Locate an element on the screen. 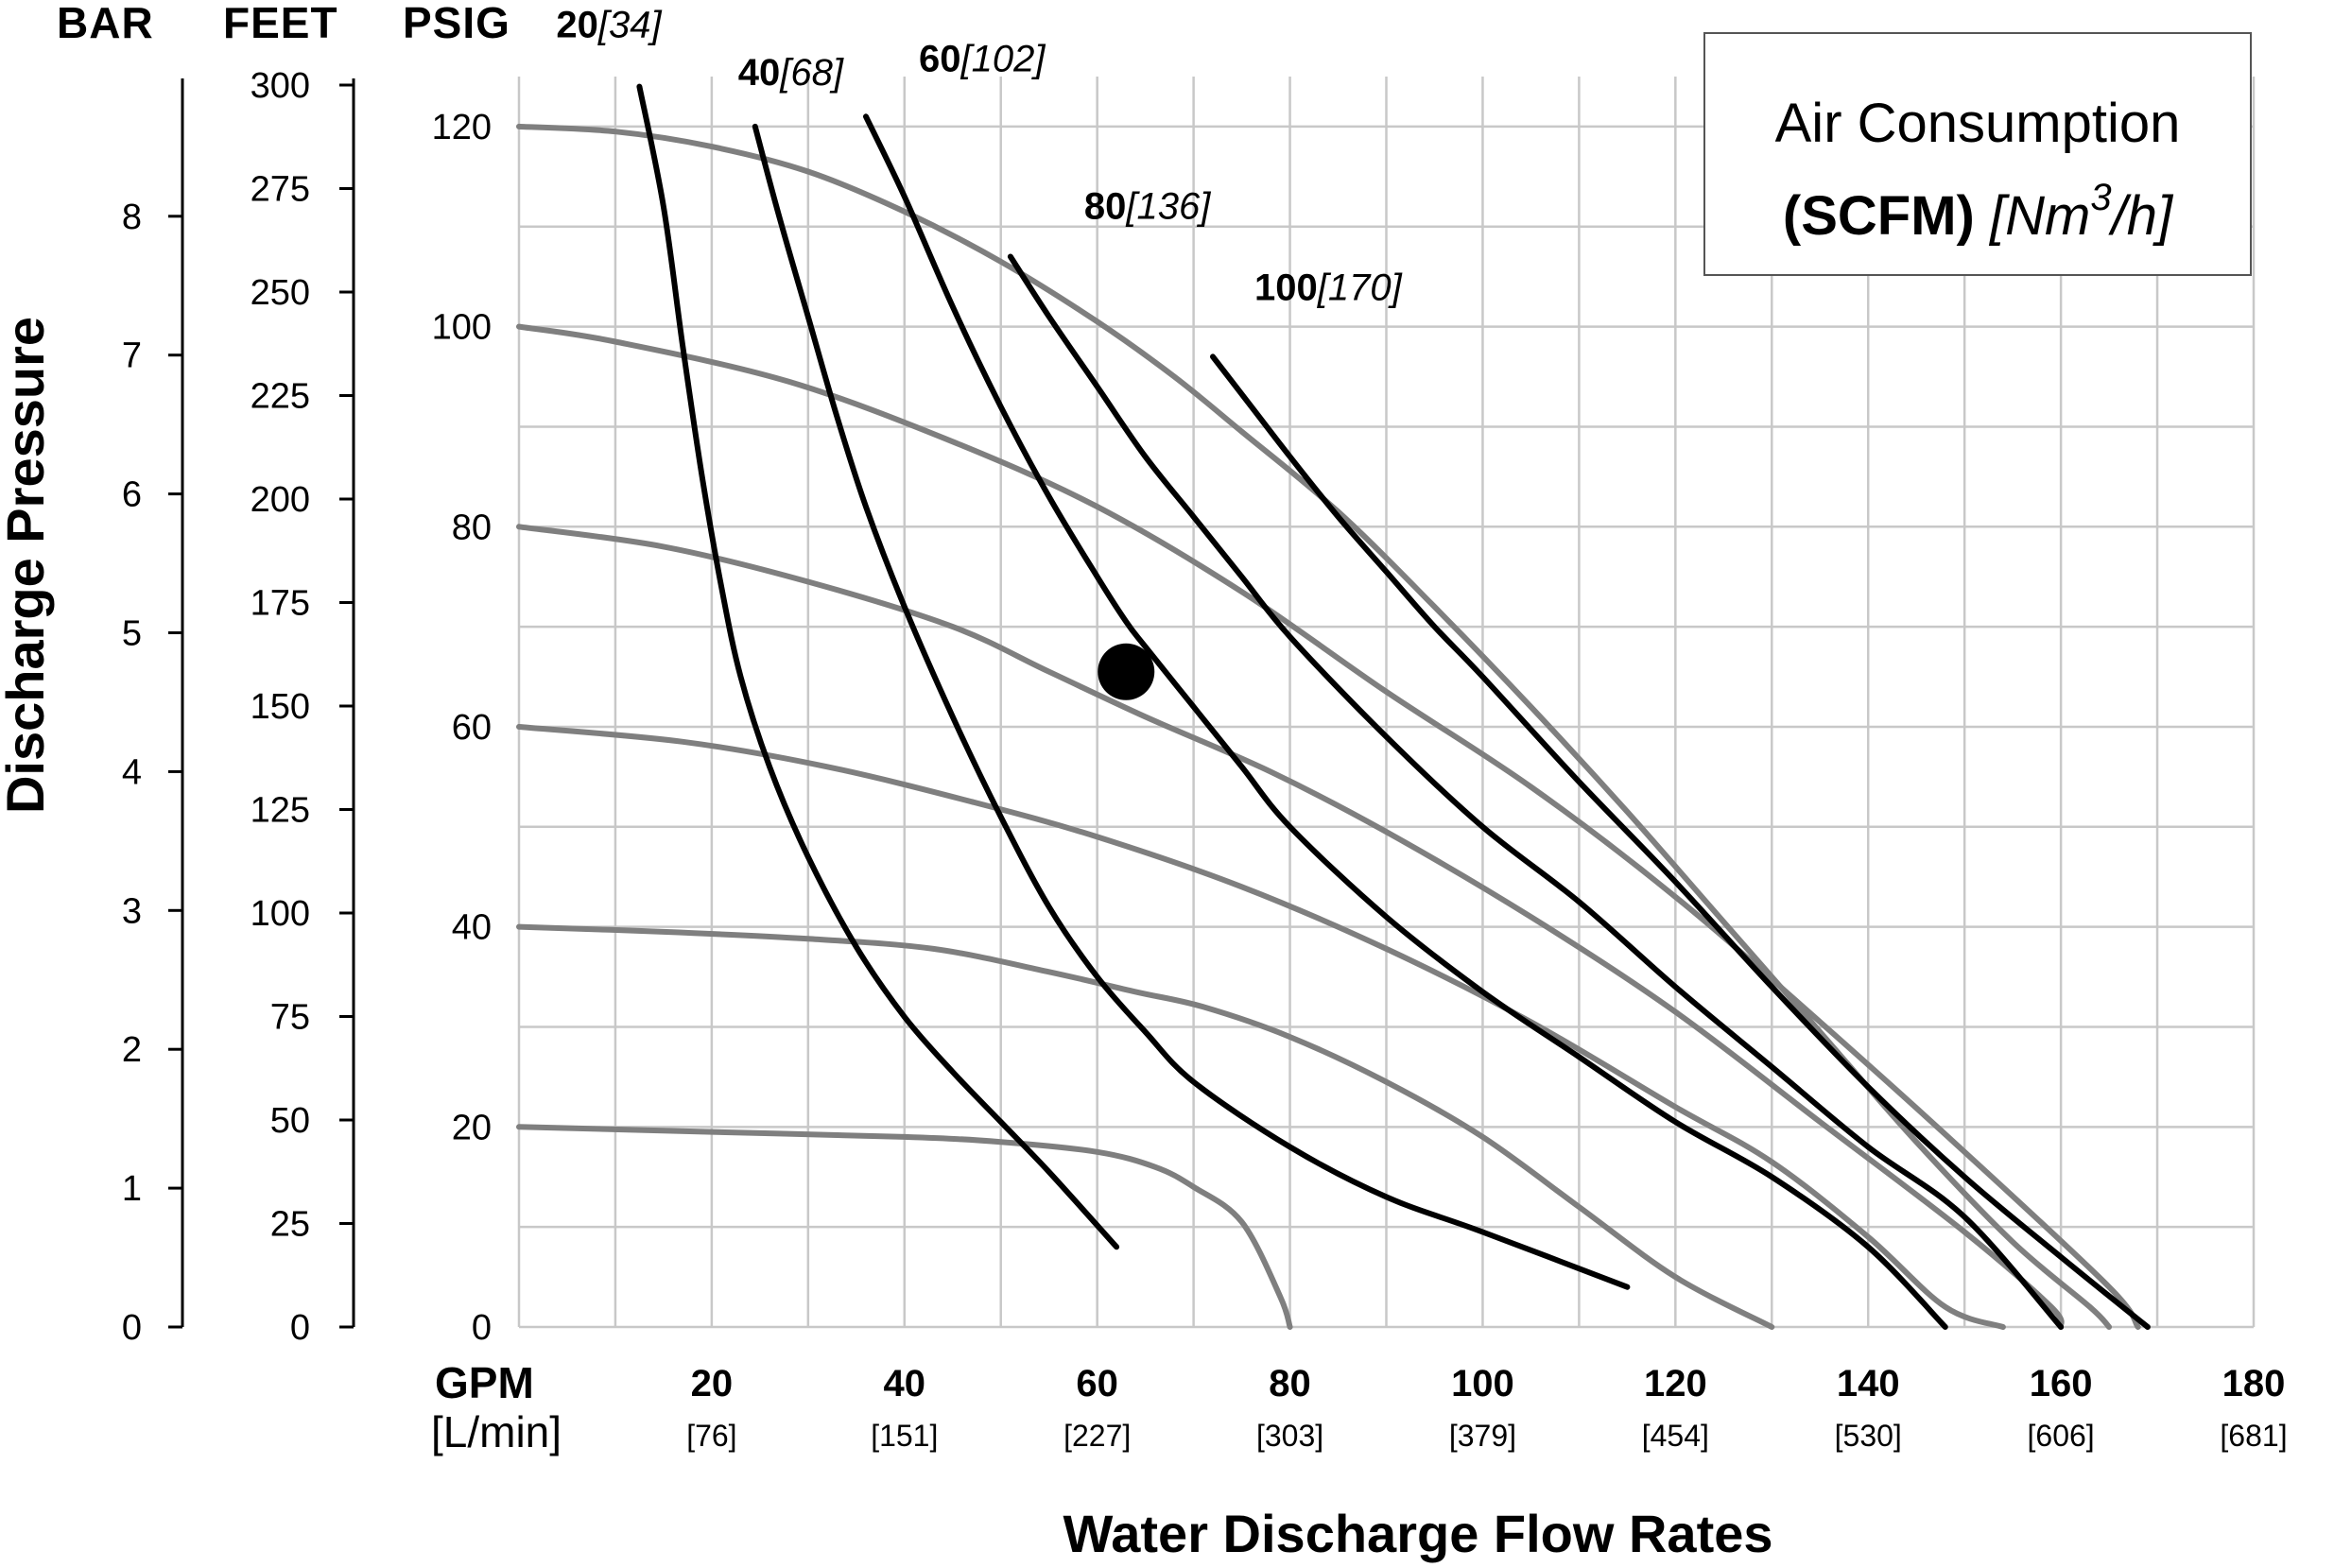  legend-nm-pre: [Nm is located at coordinates (2039, 216).